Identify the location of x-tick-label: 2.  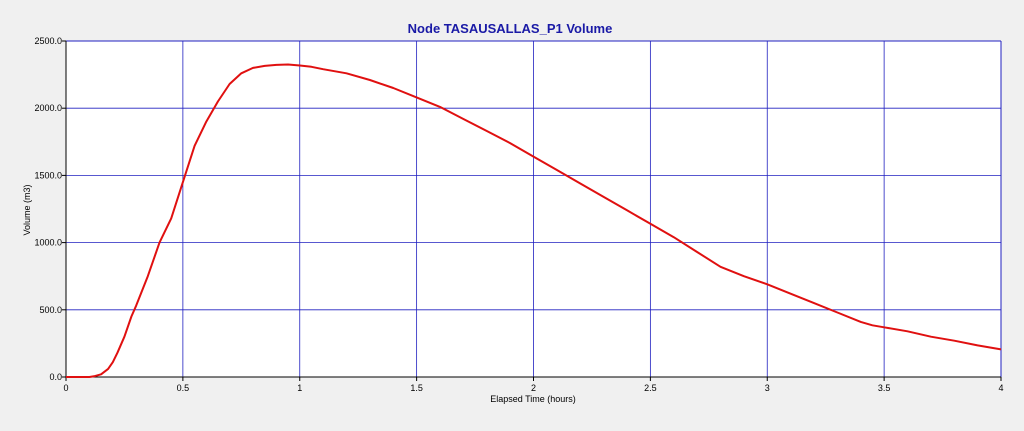
(533, 388).